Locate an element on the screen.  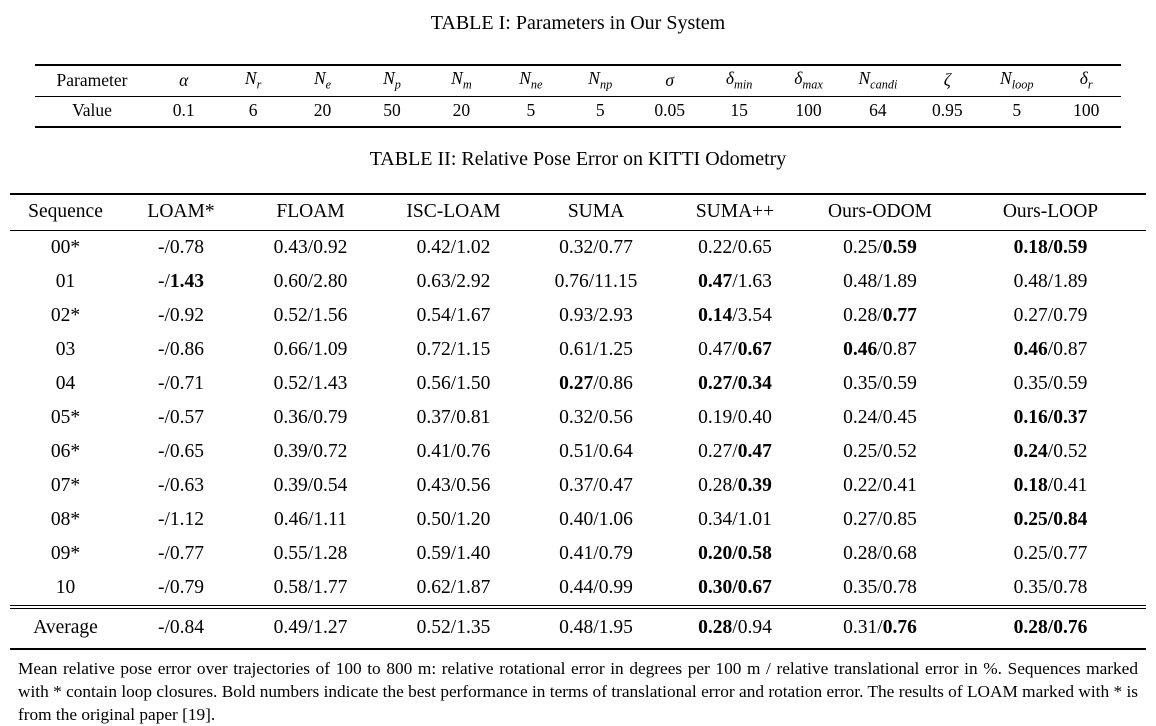
result-cell: 0.43/0.56 is located at coordinates (453, 485).